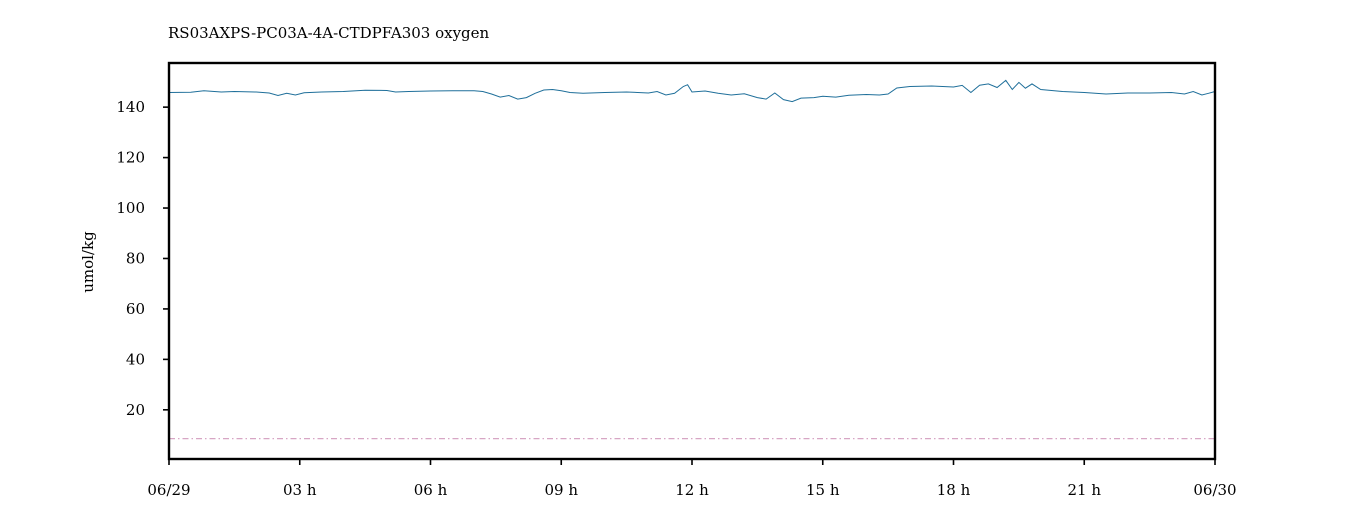  Describe the element at coordinates (329, 33) in the screenshot. I see `chart-title: RS03AXPS-PC03A-4A-CTDPFA303 oxygen` at that location.